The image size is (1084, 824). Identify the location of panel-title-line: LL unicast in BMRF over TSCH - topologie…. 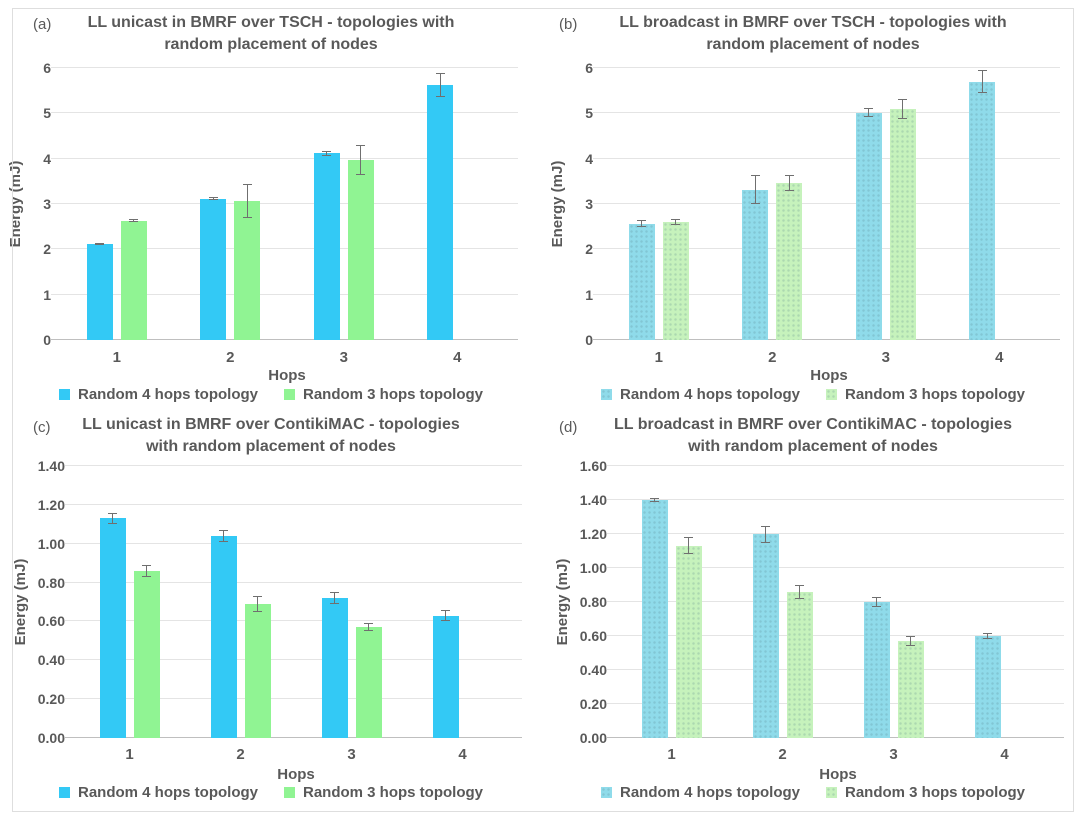
(271, 22).